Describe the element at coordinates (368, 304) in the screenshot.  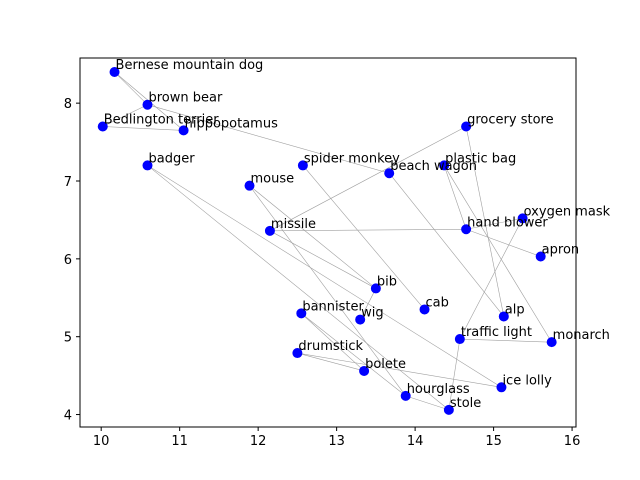
I see `edge-bib-to-wig` at that location.